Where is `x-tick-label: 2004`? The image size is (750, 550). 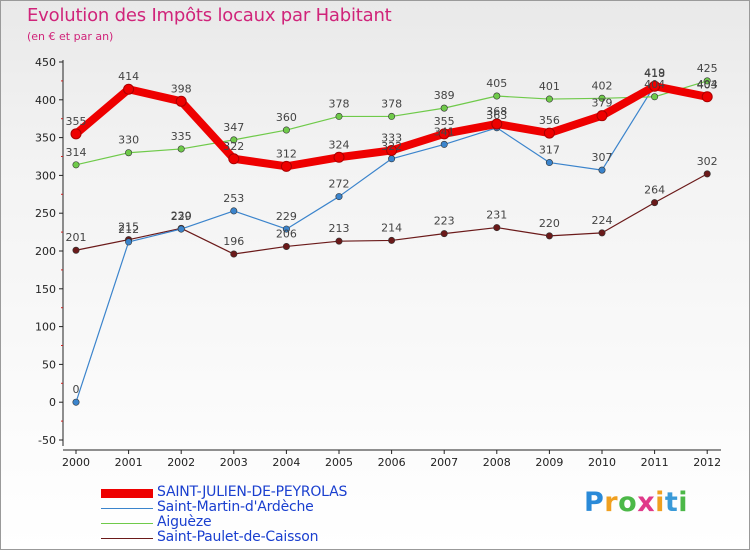 x-tick-label: 2004 is located at coordinates (286, 462).